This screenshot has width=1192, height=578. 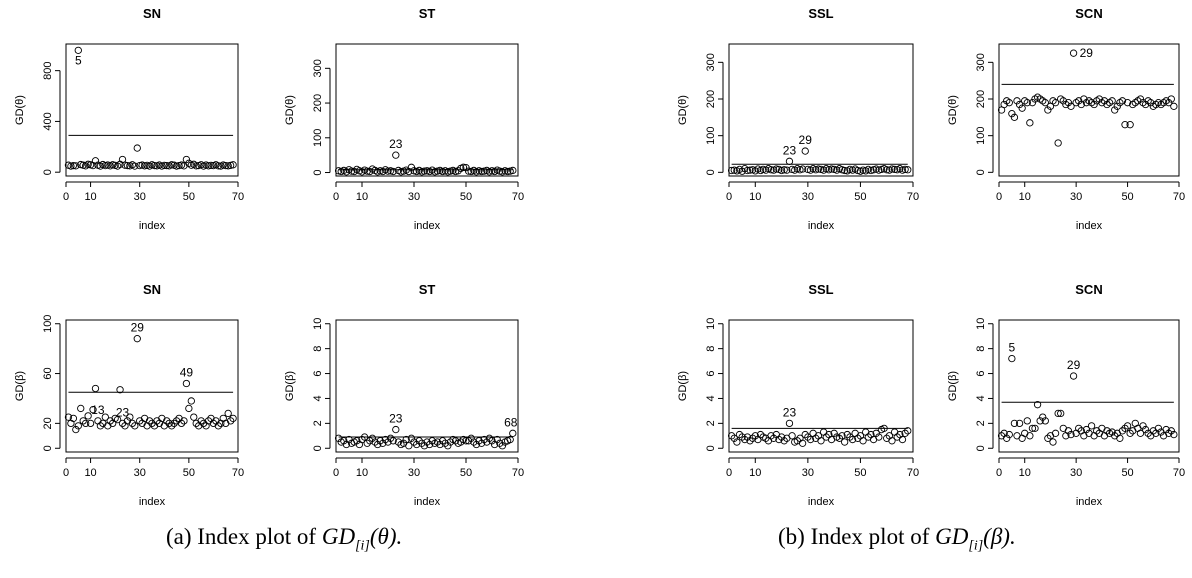 I want to click on chart-title: SN, so click(x=152, y=289).